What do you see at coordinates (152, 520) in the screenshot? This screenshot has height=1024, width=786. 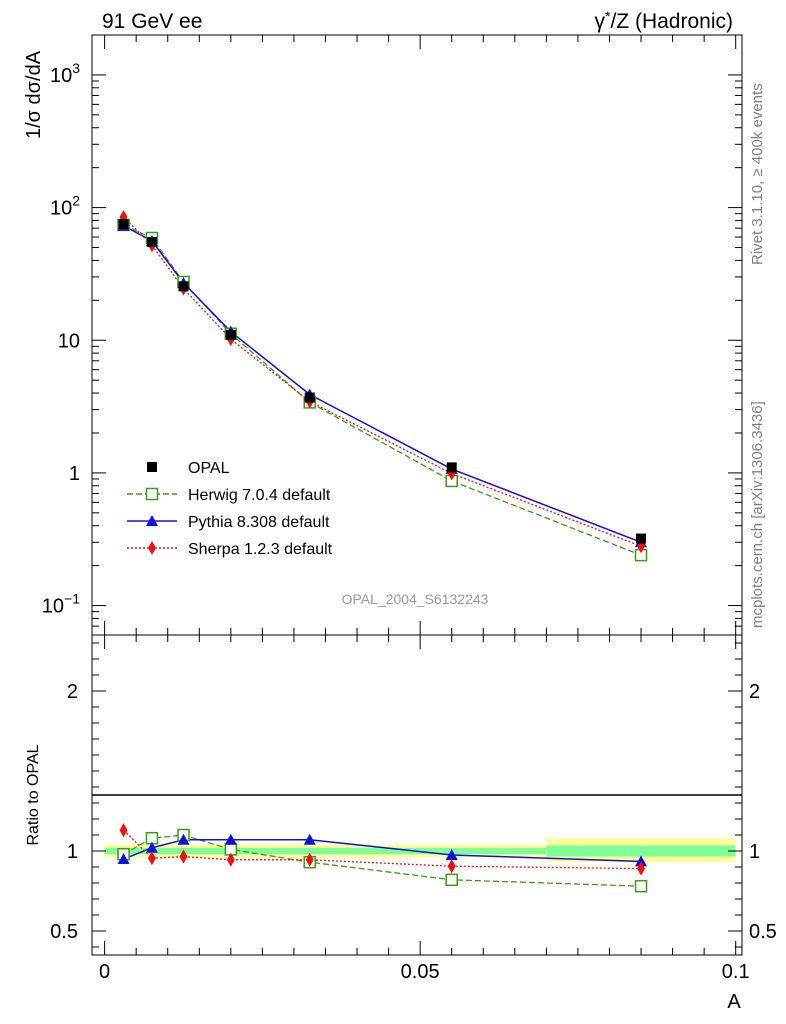 I see `legend-marker-pythia` at bounding box center [152, 520].